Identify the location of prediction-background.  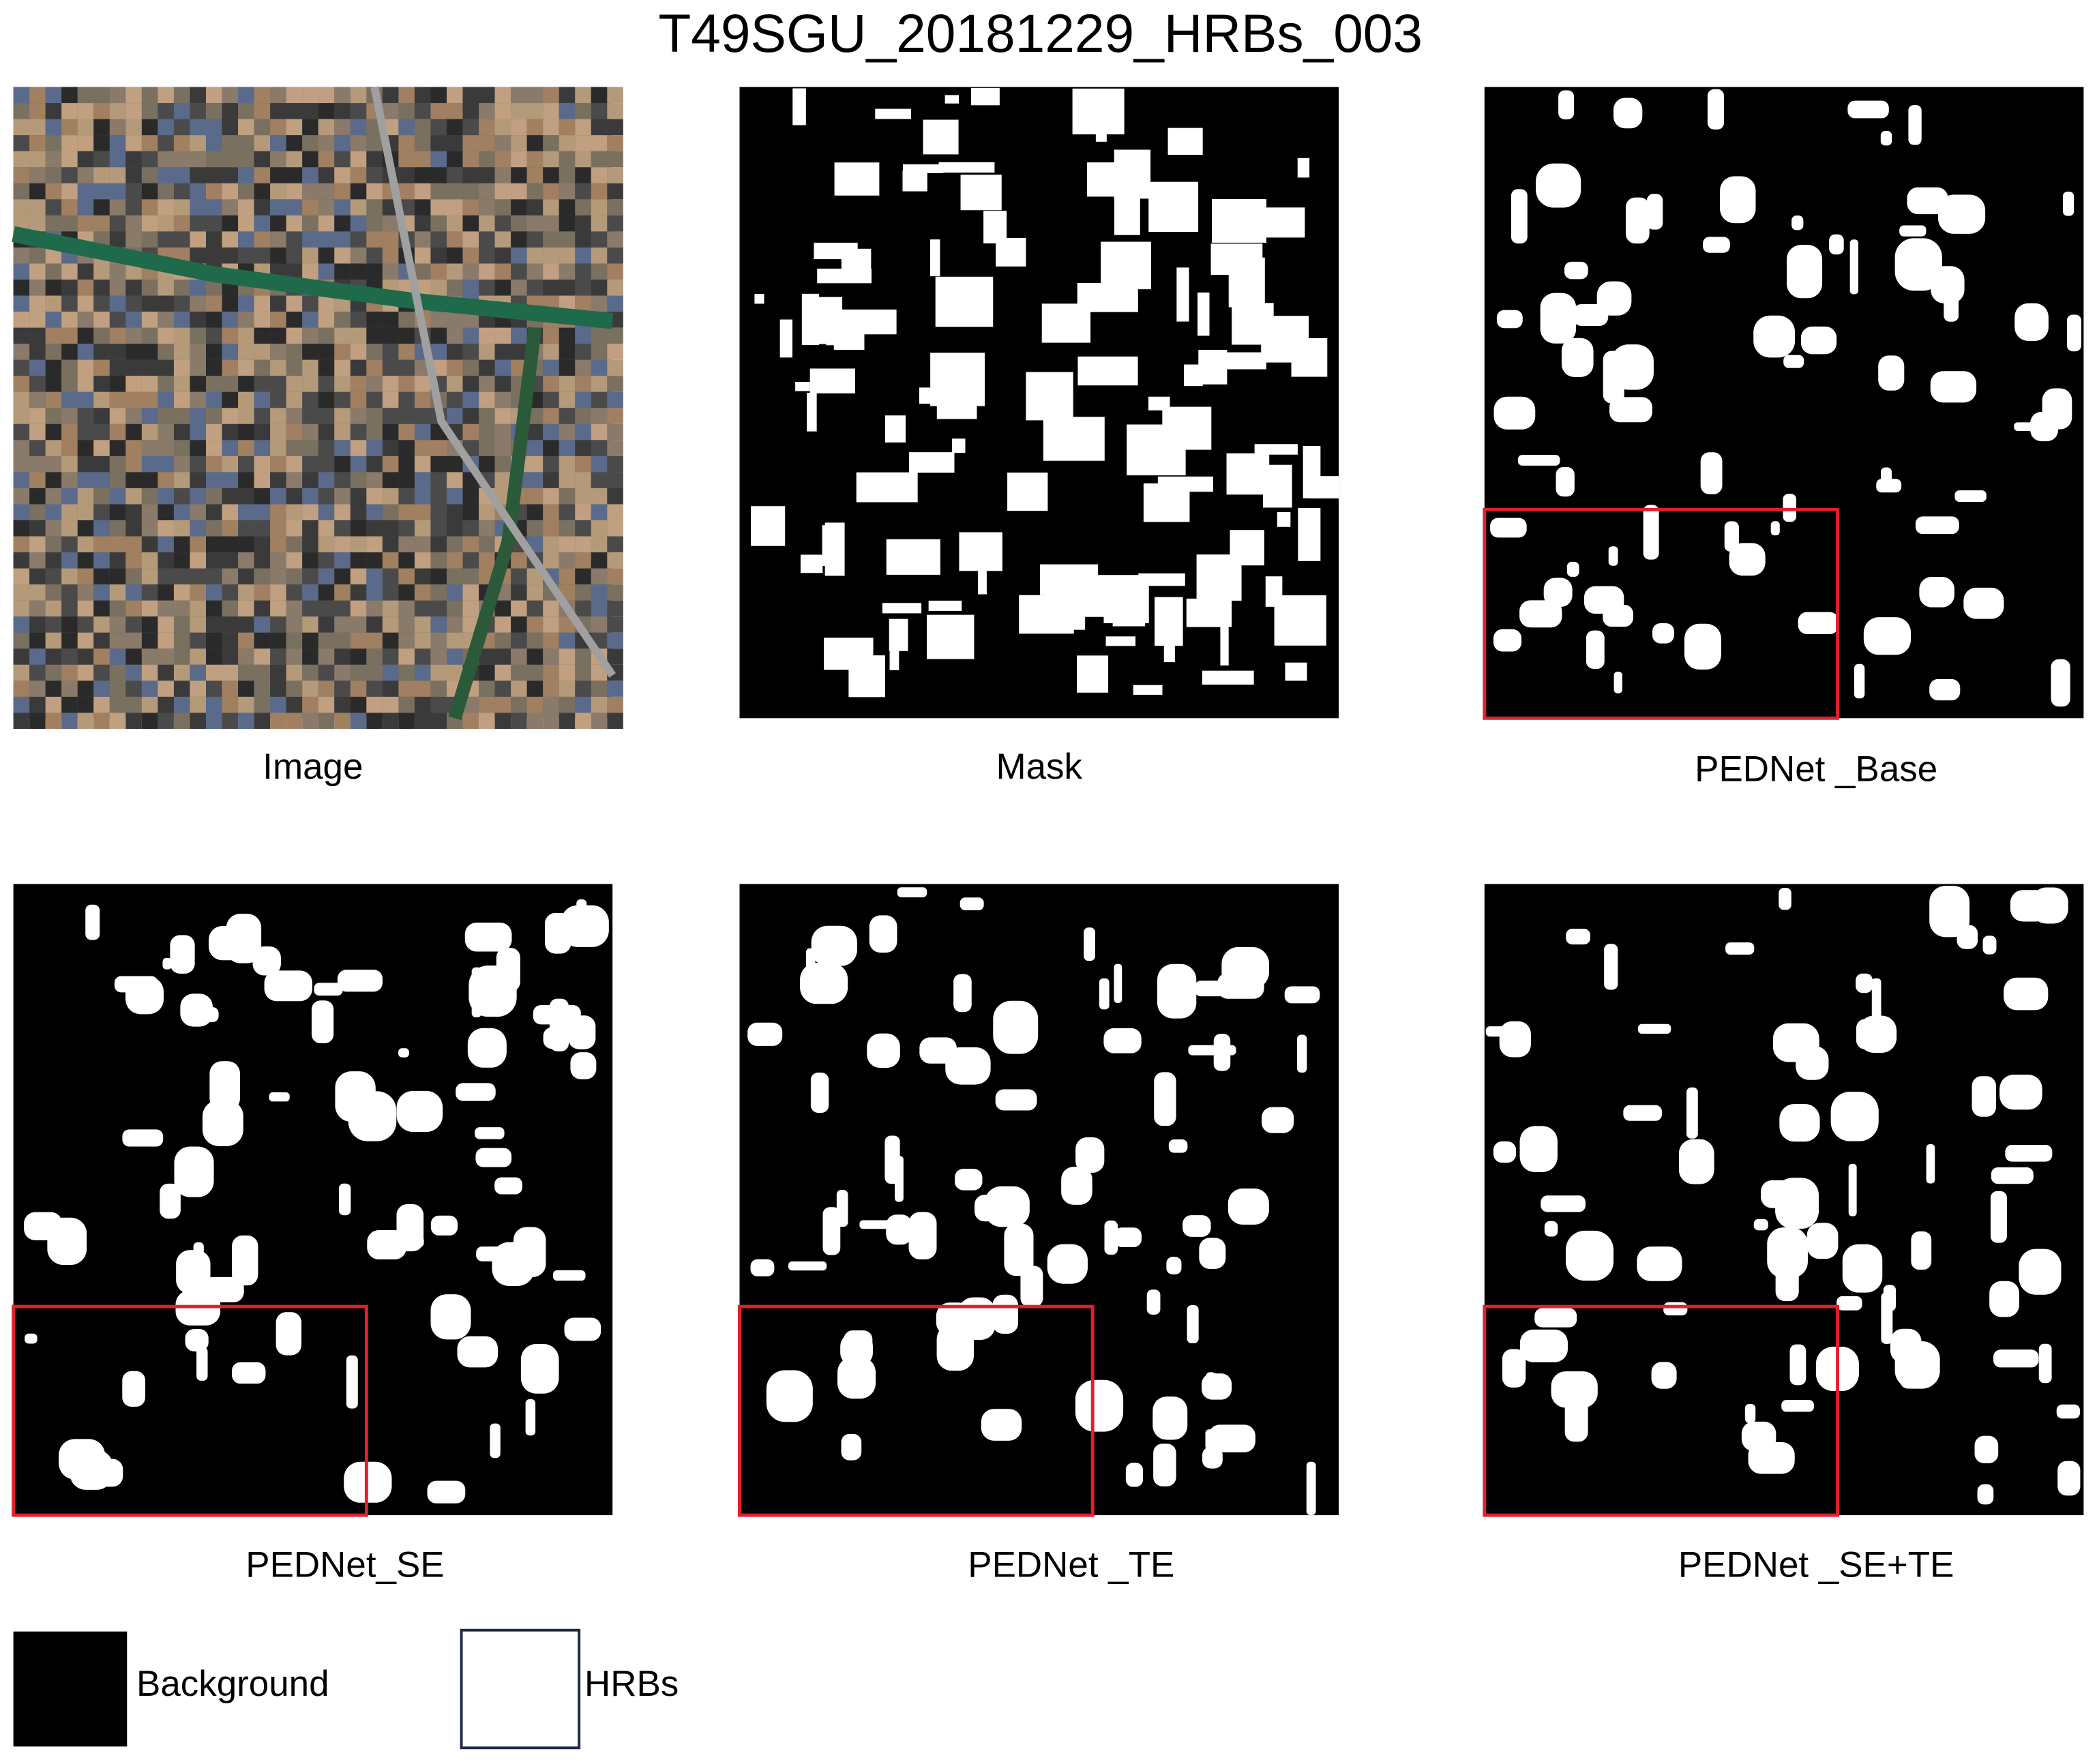
(313, 1200).